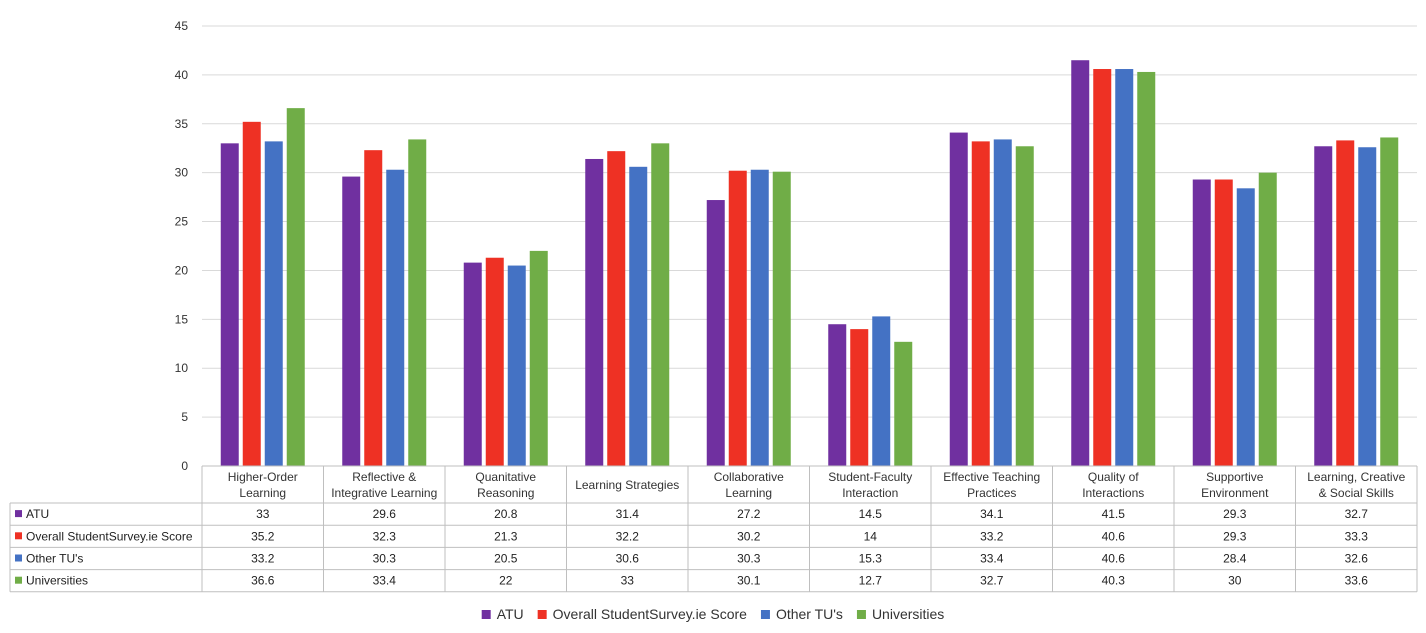  Describe the element at coordinates (628, 536) in the screenshot. I see `table-cell: 32.2` at that location.